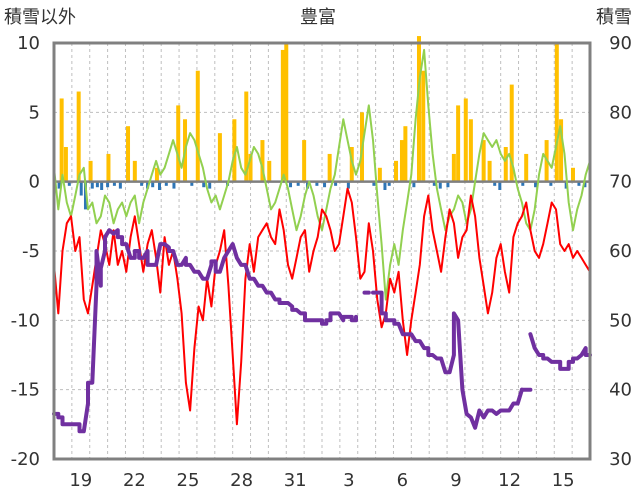  I want to click on left-tick-label: 10, so click(28, 43).